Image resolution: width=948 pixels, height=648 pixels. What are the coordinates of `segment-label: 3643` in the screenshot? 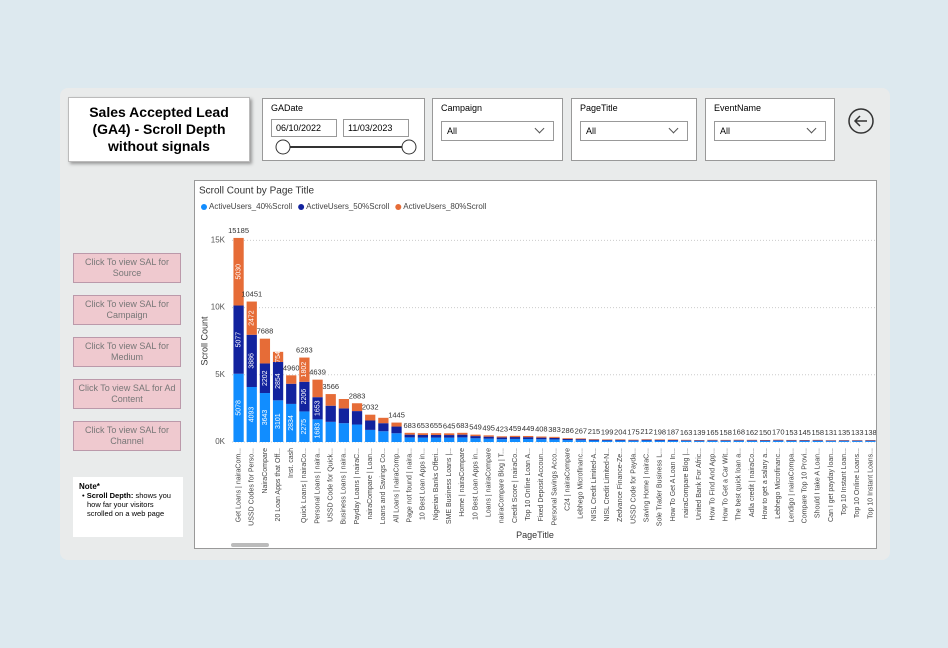 It's located at (265, 418).